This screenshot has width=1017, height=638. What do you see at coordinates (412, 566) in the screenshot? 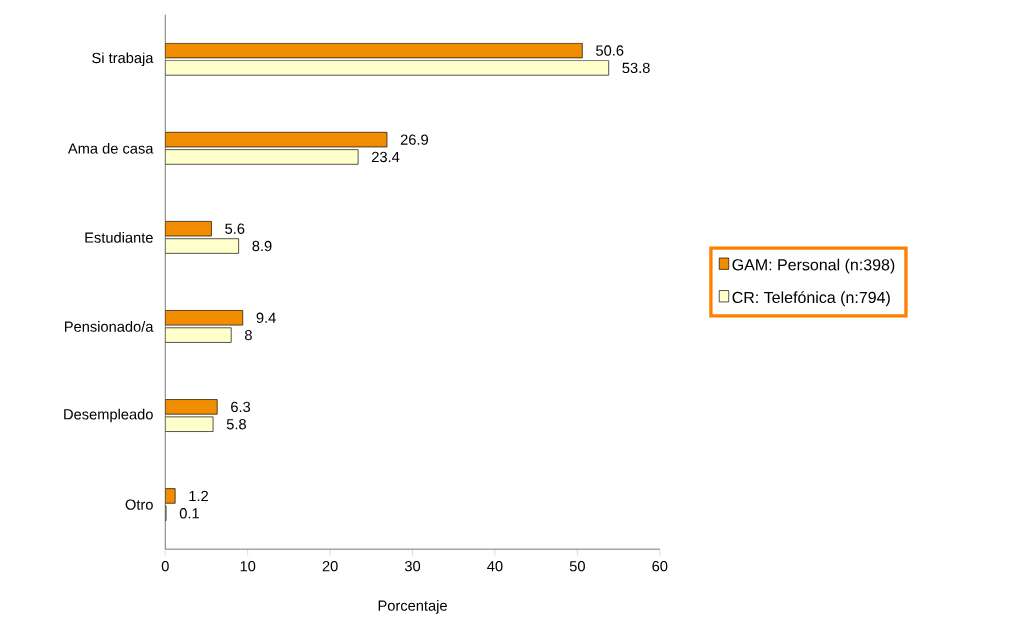
I see `x-tick-label: 30` at bounding box center [412, 566].